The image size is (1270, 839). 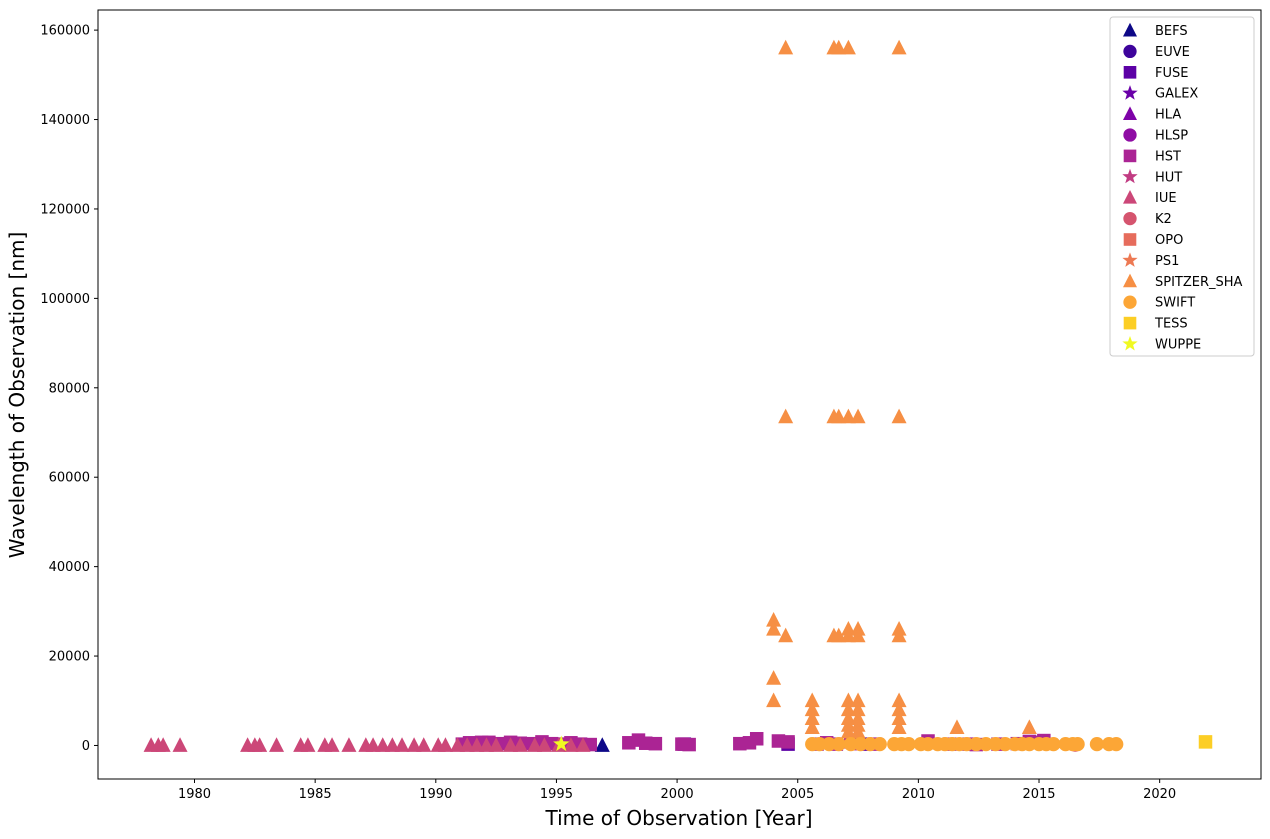 I want to click on legend-marker-tess, so click(x=1130, y=323).